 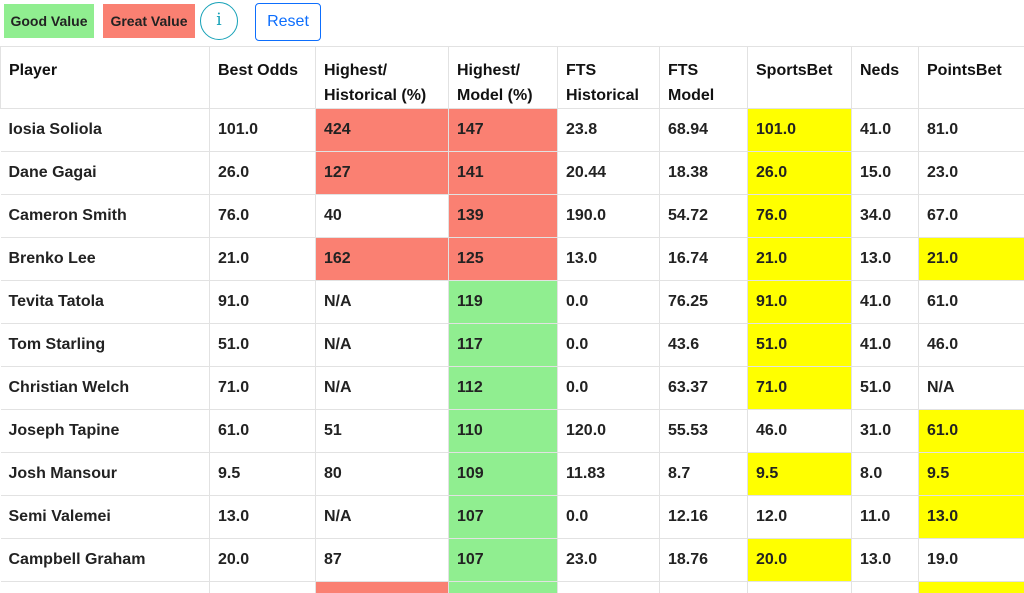 I want to click on cell-fts-model: 12.16, so click(x=703, y=517).